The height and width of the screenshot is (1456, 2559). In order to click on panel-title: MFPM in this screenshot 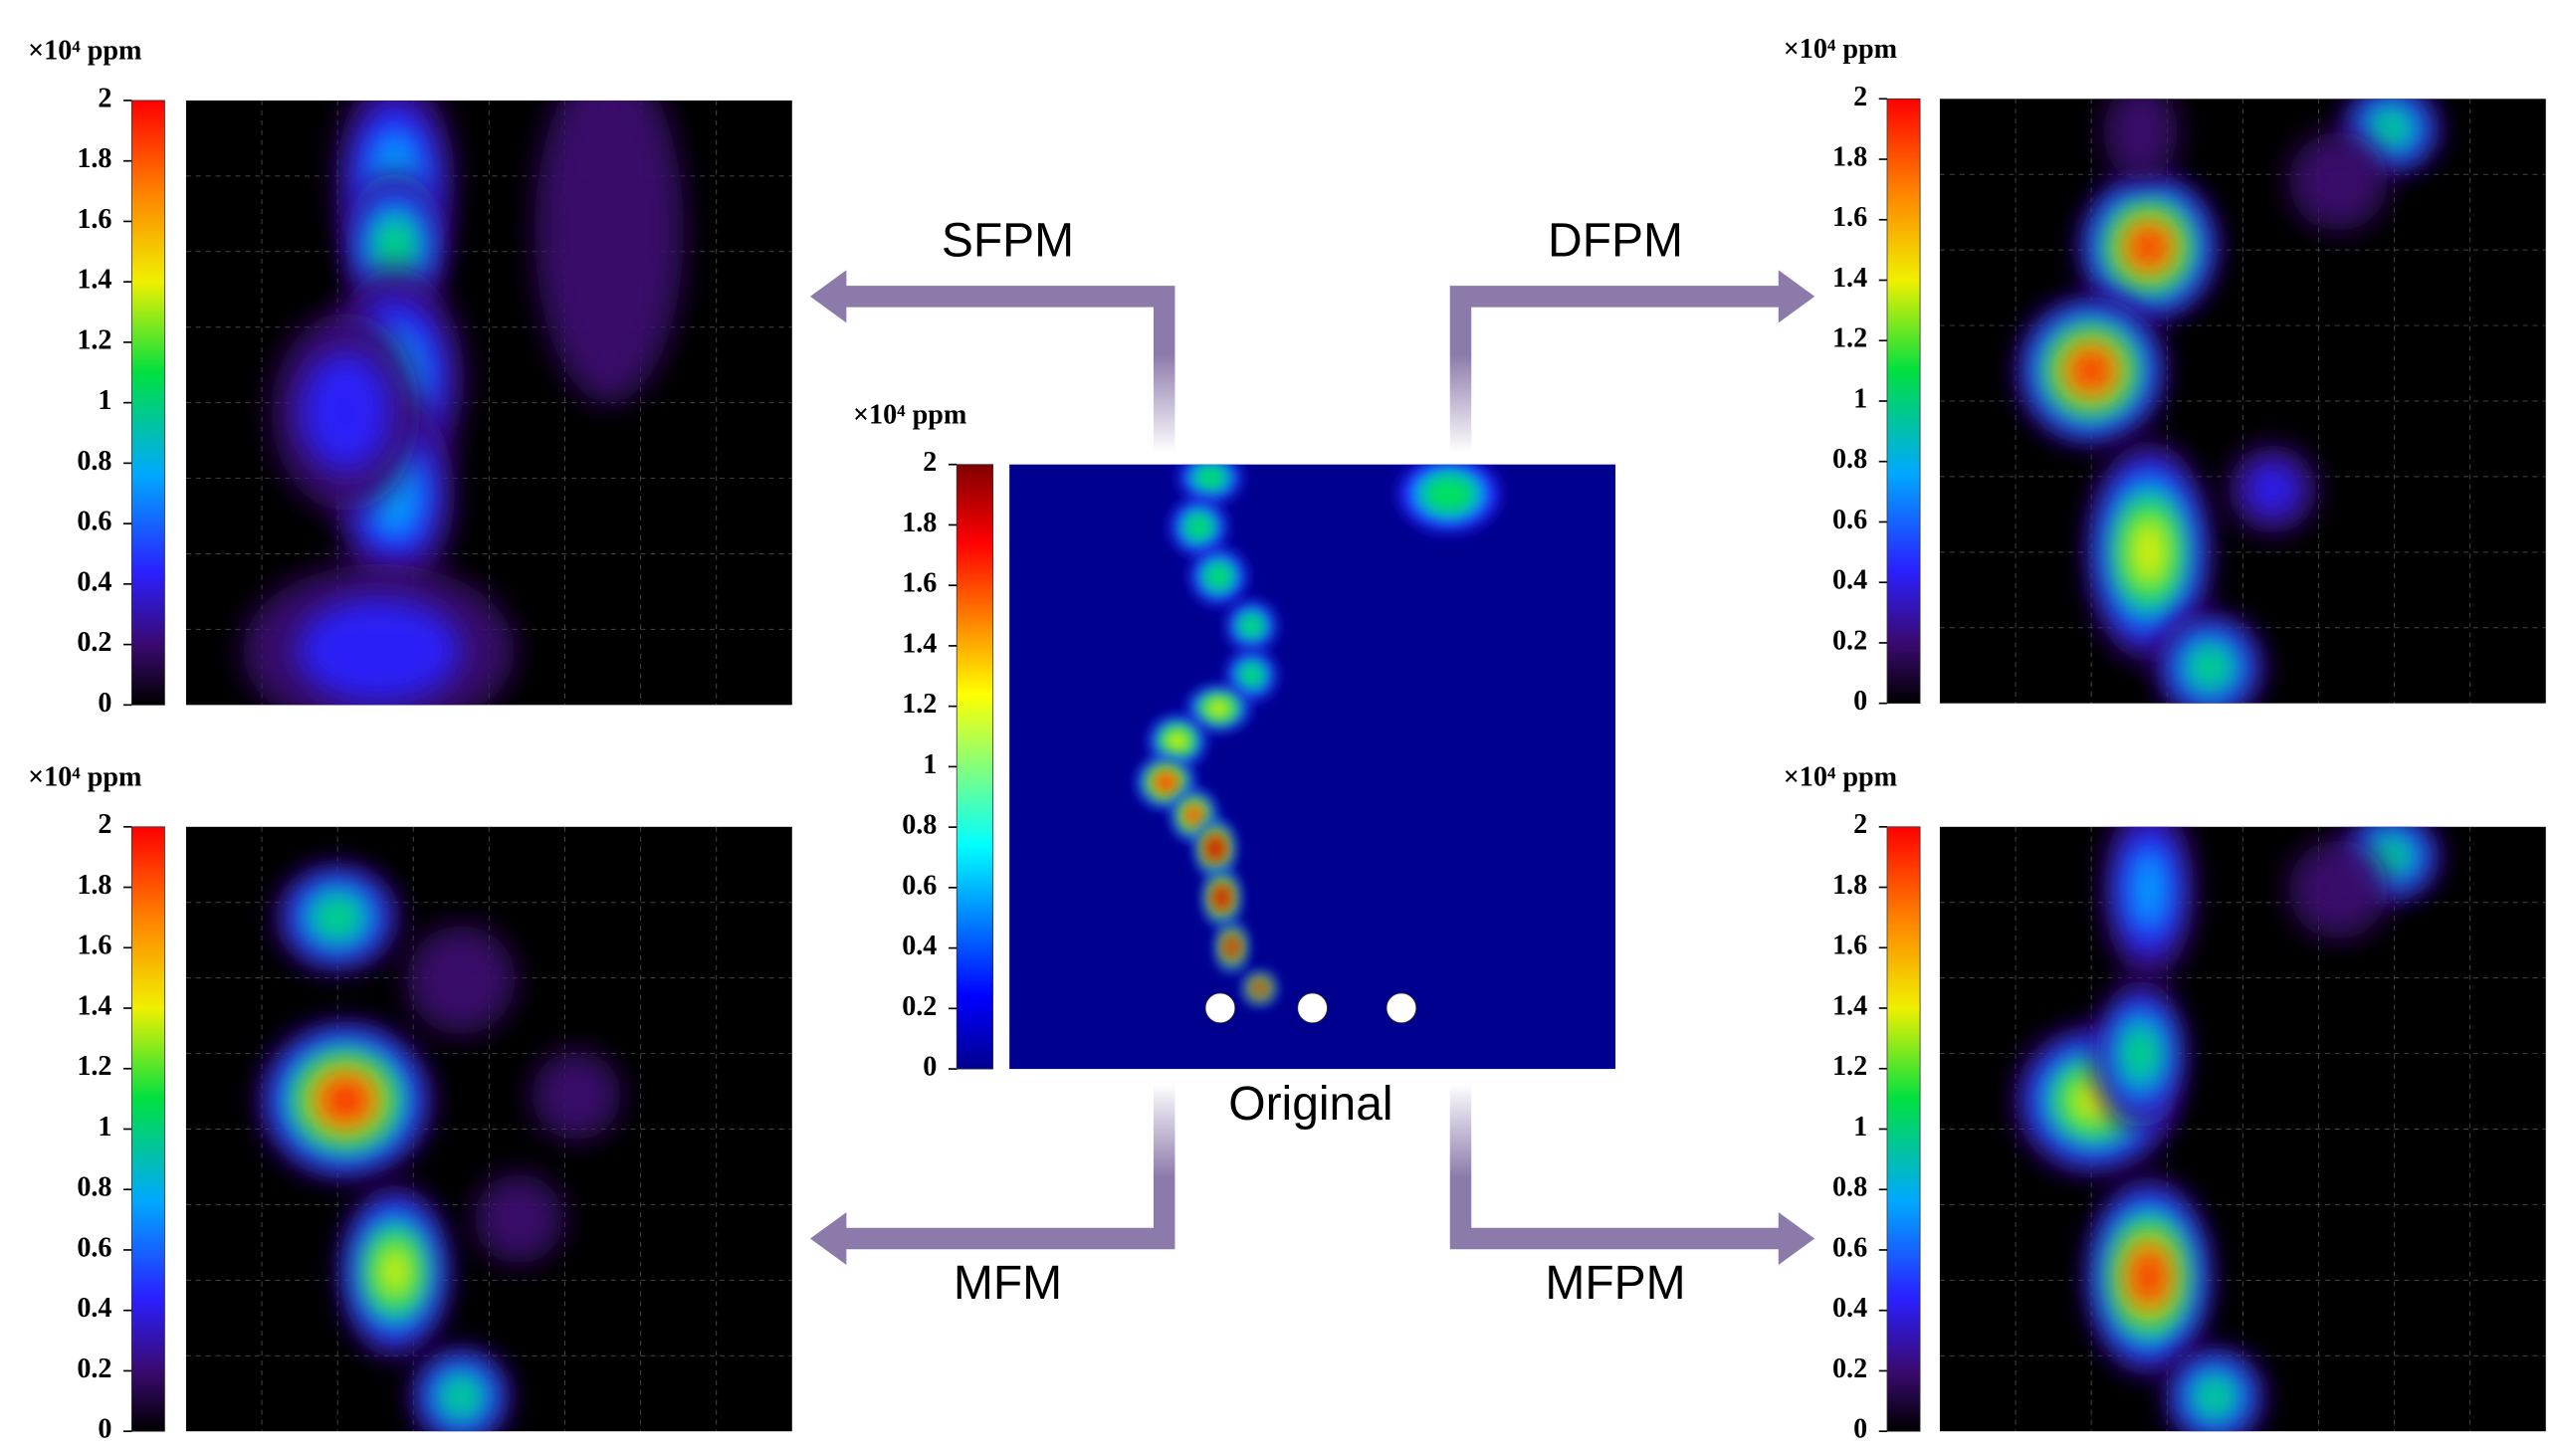, I will do `click(1615, 1283)`.